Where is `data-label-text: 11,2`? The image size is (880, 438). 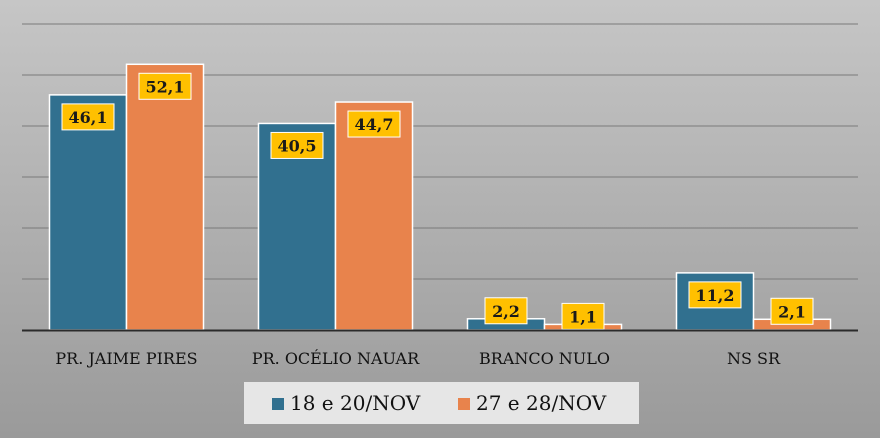
data-label-text: 11,2 is located at coordinates (715, 295).